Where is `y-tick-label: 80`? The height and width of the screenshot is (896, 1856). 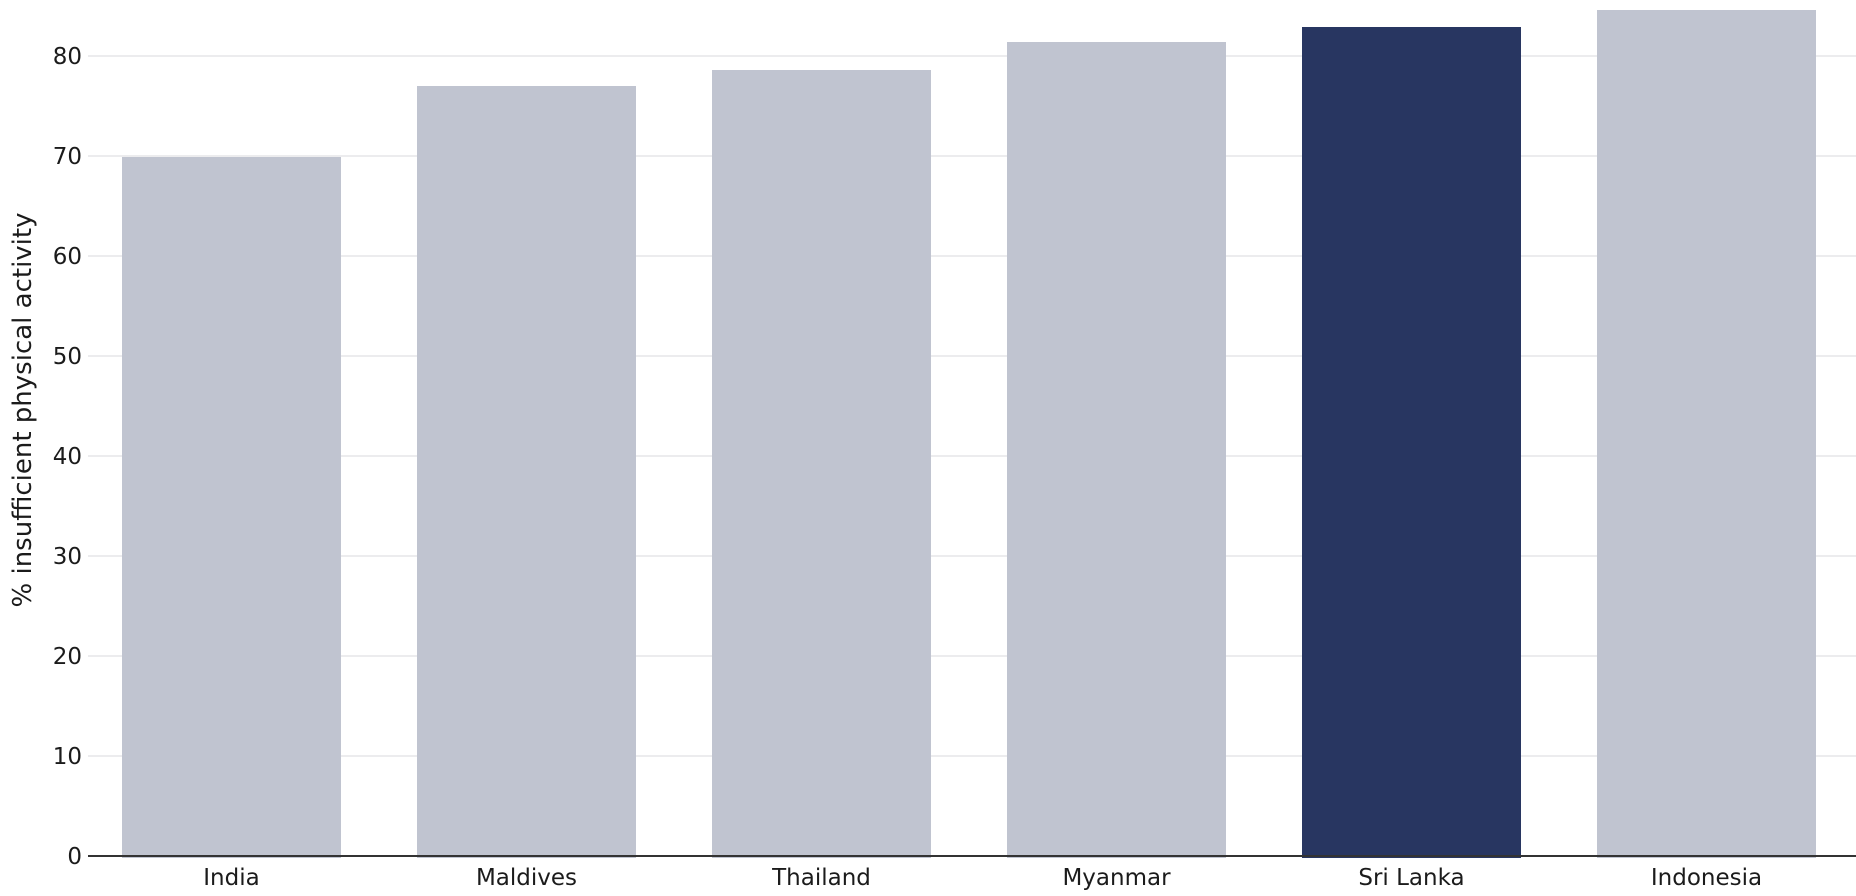 y-tick-label: 80 is located at coordinates (67, 57).